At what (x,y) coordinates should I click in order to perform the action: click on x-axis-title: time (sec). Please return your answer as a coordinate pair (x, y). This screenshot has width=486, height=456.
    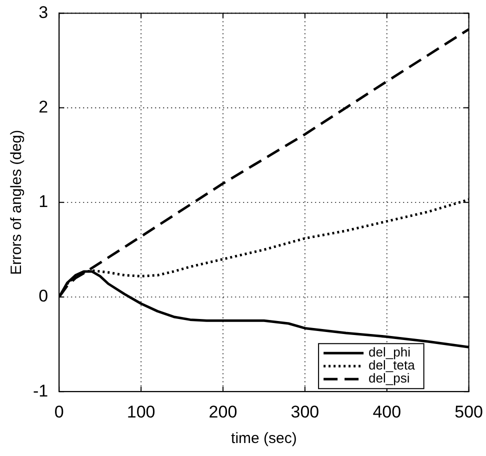
    Looking at the image, I should click on (264, 439).